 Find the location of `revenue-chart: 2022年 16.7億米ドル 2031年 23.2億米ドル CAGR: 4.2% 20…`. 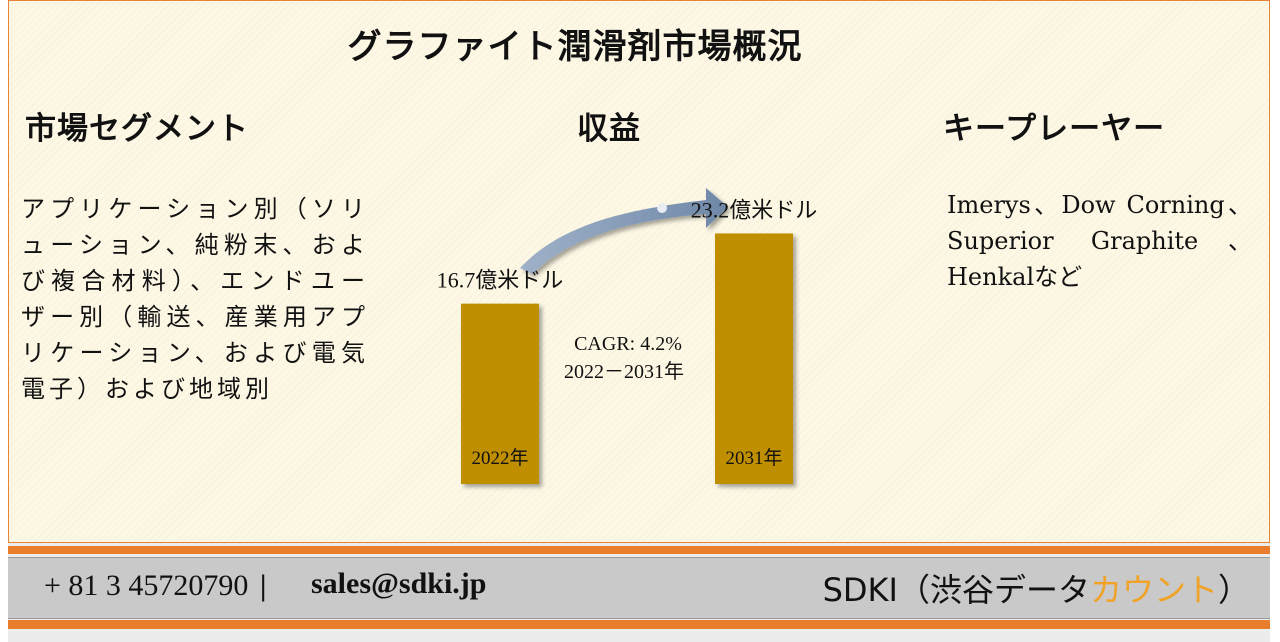

revenue-chart: 2022年 16.7億米ドル 2031年 23.2億米ドル CAGR: 4.2% 20… is located at coordinates (627, 336).